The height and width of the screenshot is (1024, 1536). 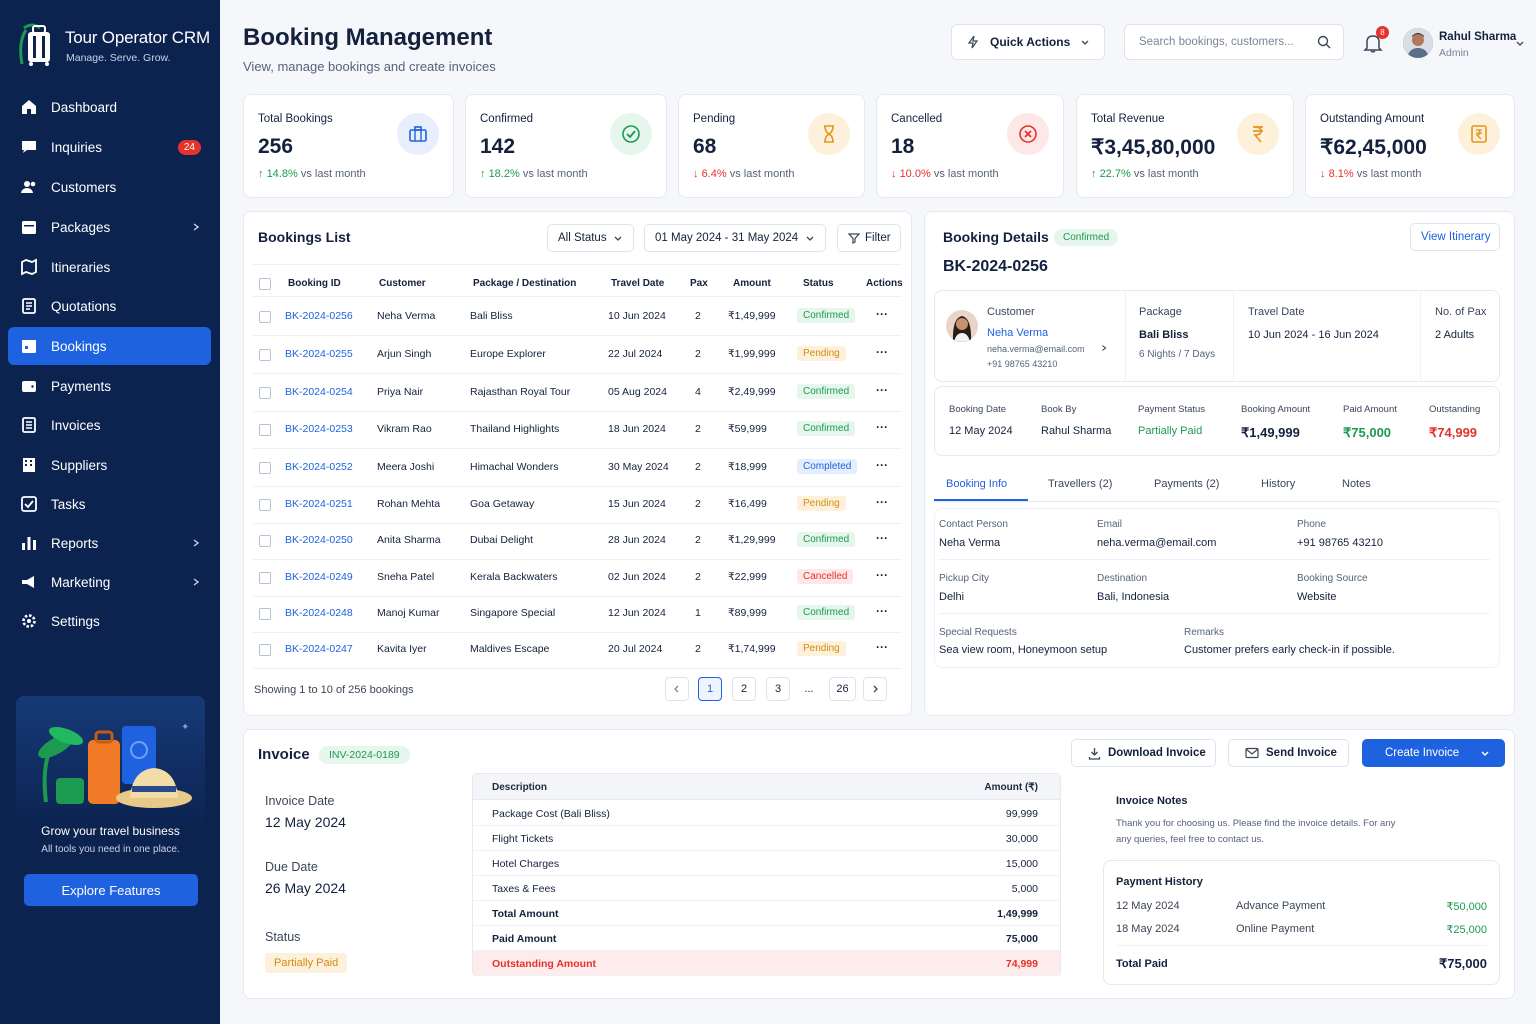 What do you see at coordinates (1278, 484) in the screenshot?
I see `tab-history: History` at bounding box center [1278, 484].